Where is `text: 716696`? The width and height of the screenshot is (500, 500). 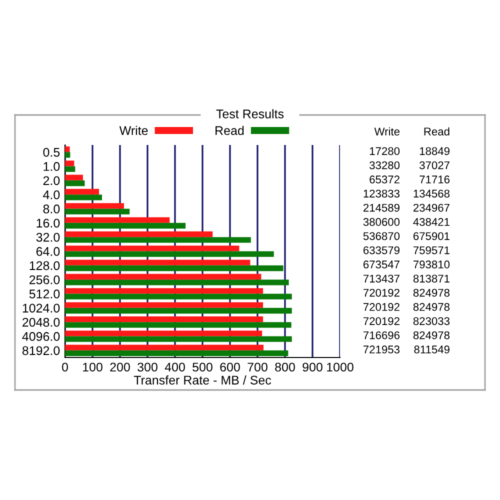 text: 716696 is located at coordinates (381, 335).